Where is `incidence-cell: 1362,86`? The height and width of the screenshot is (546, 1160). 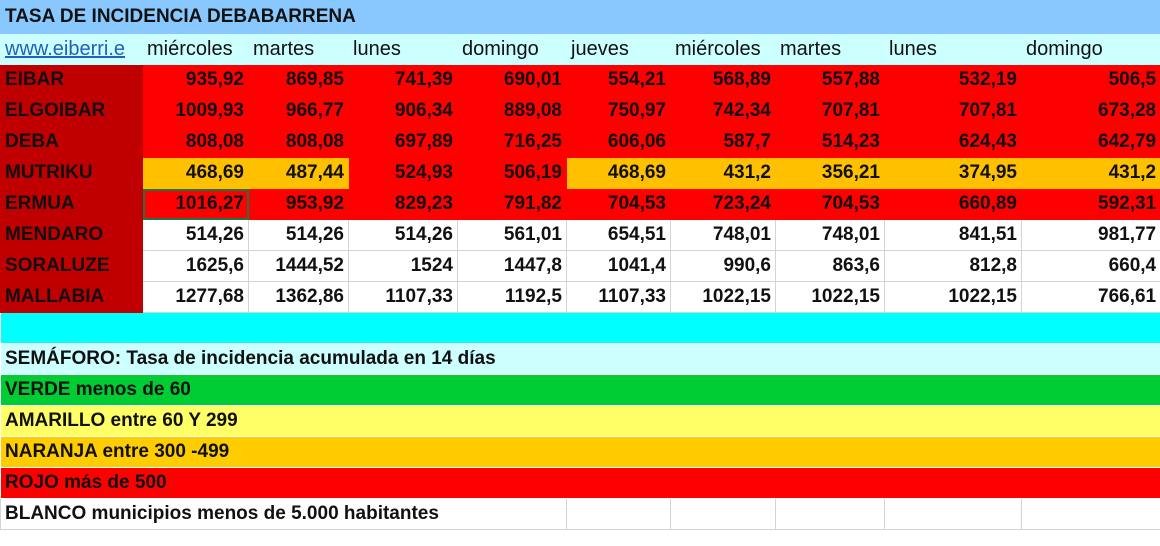
incidence-cell: 1362,86 is located at coordinates (298, 297).